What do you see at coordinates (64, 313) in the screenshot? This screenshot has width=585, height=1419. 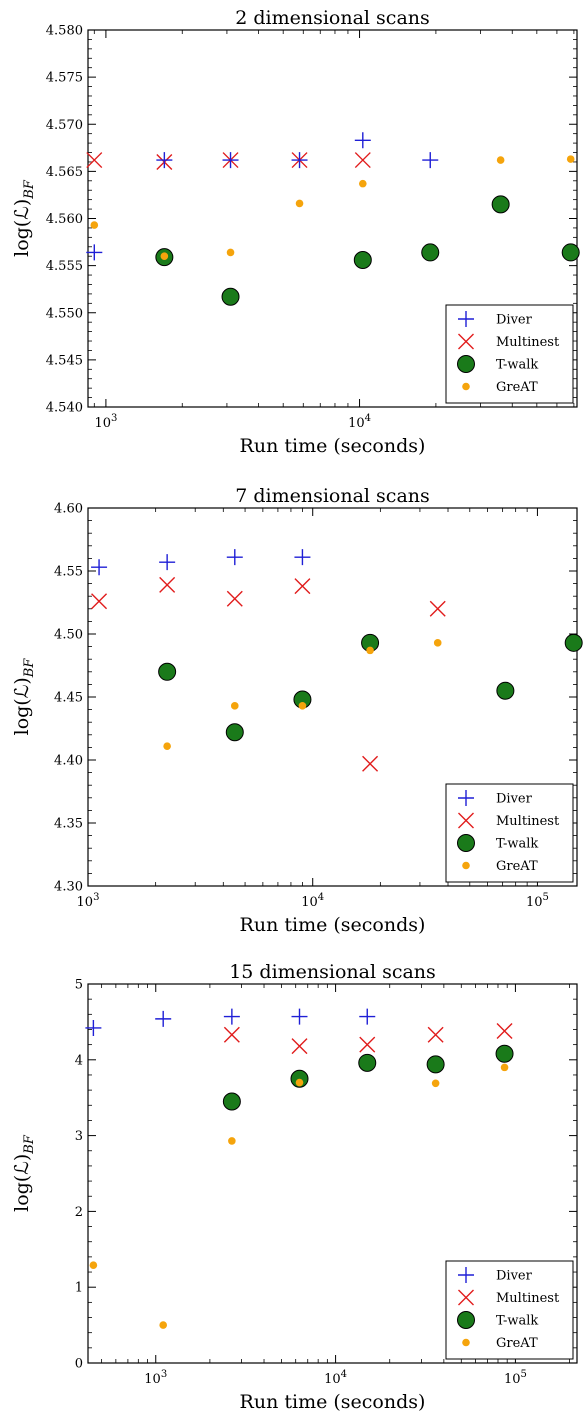 I see `y-tick-label: 4.550` at bounding box center [64, 313].